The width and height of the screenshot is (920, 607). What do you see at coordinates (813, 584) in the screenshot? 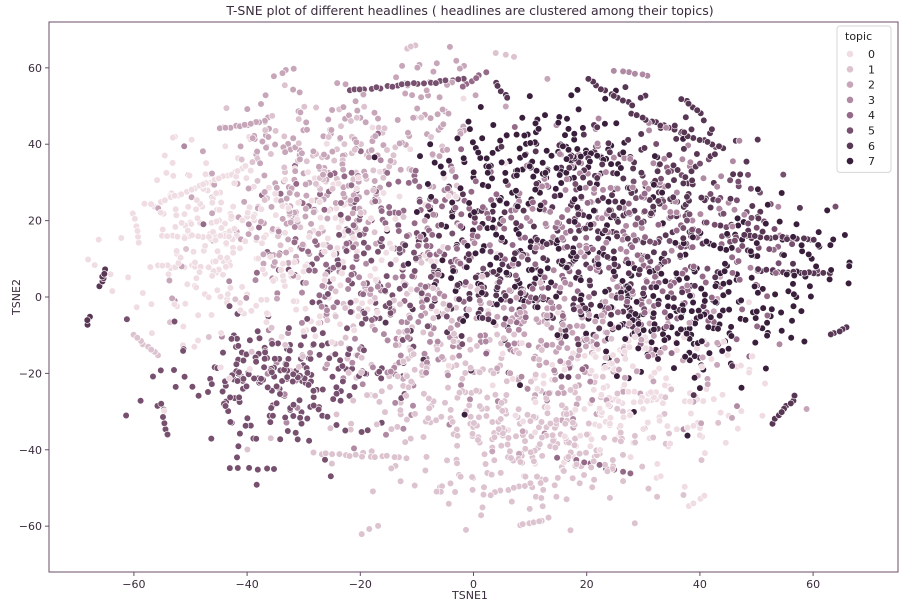
I see `x-tick-label: 60` at bounding box center [813, 584].